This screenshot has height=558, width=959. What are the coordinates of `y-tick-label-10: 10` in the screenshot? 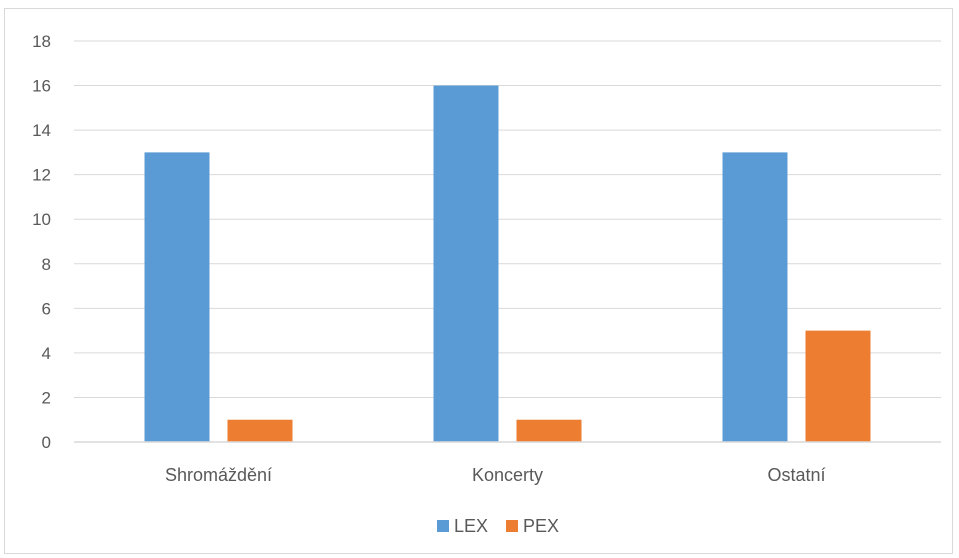 It's located at (41, 219).